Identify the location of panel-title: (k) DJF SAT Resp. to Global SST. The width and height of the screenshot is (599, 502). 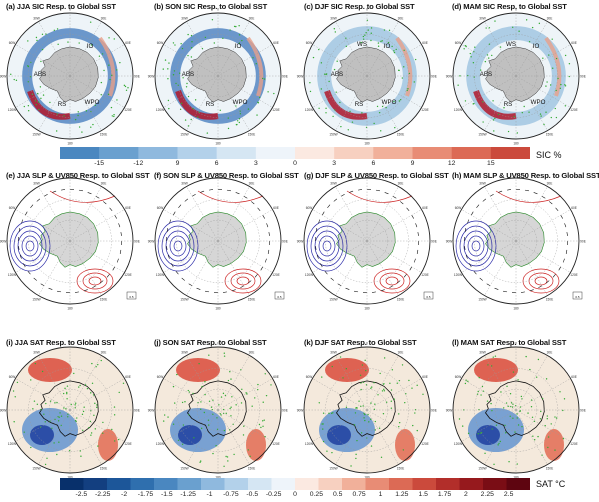
(360, 342).